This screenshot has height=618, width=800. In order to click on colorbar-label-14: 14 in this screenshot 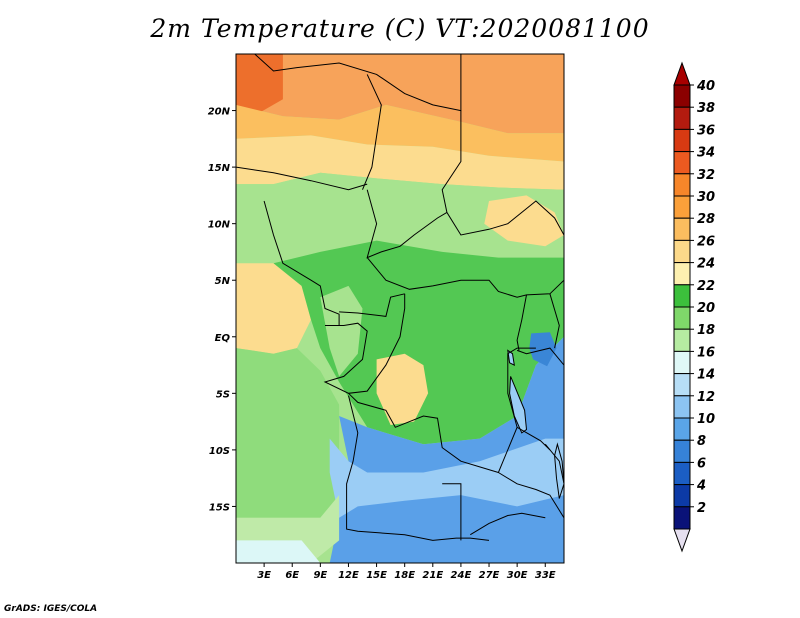, I will do `click(706, 375)`.